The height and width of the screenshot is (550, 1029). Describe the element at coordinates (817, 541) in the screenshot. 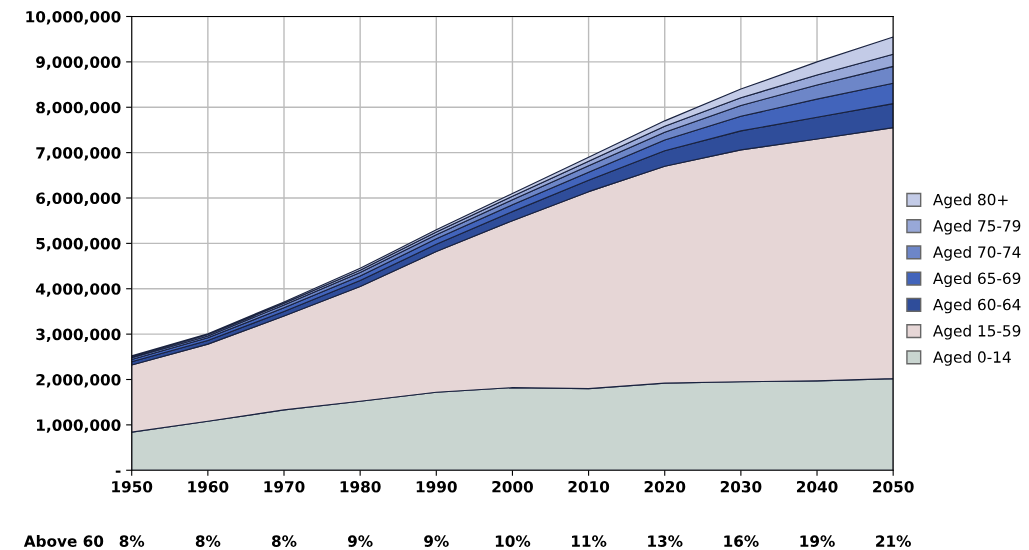

I see `text: 19%` at that location.